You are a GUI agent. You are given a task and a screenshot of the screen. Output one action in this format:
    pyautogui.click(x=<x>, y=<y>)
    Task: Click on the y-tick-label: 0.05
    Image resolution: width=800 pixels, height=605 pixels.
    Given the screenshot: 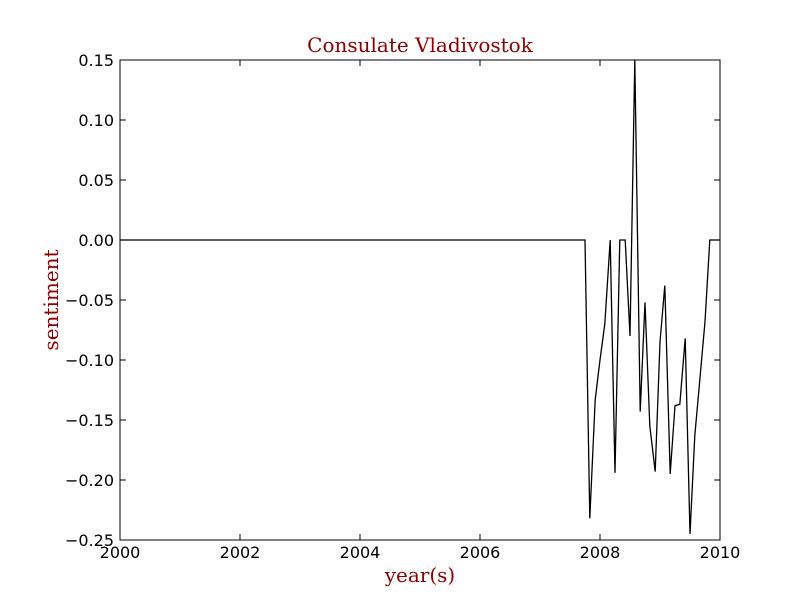 What is the action you would take?
    pyautogui.click(x=96, y=180)
    